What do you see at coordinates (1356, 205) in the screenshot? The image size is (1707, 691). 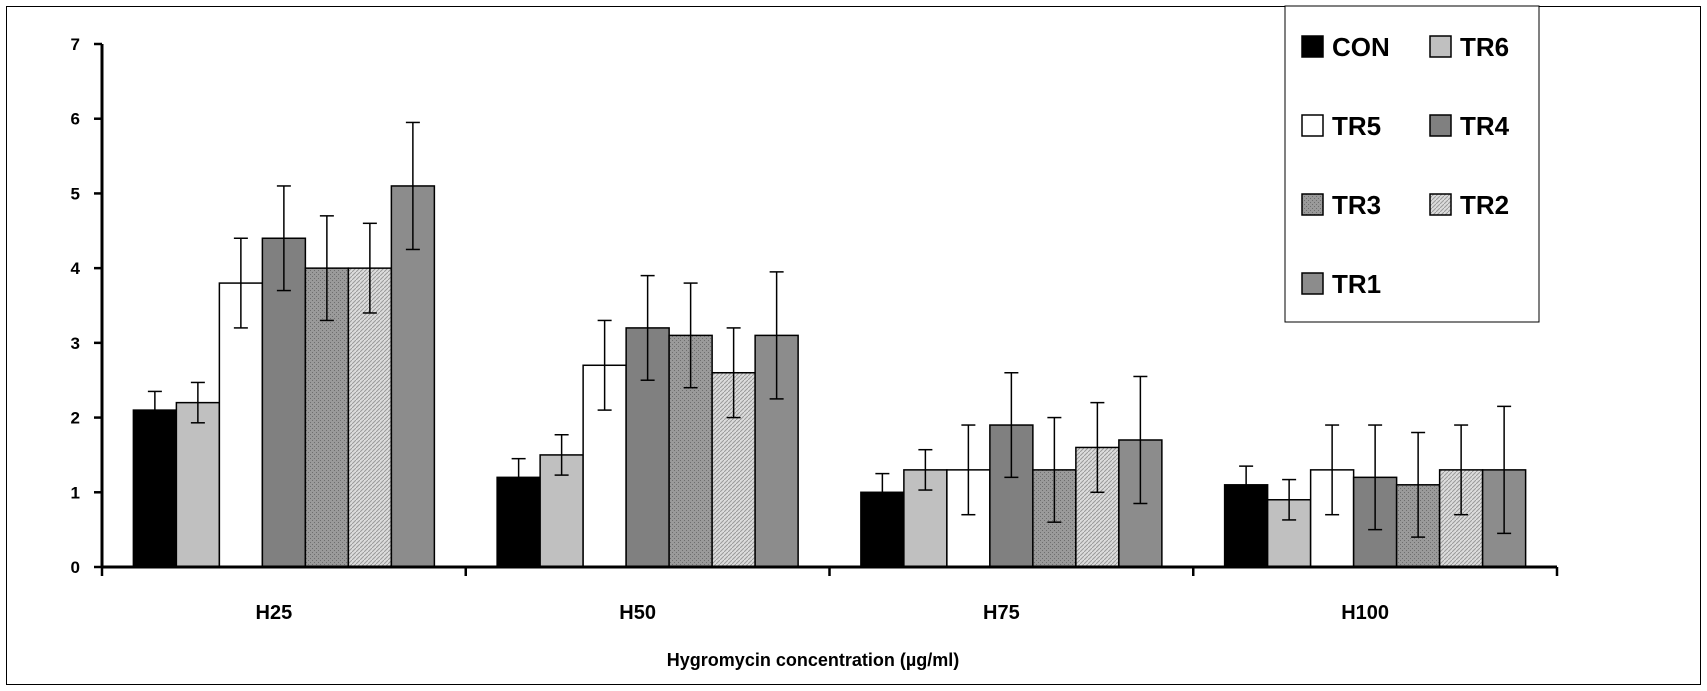 I see `legend-label-tr3: TR3` at bounding box center [1356, 205].